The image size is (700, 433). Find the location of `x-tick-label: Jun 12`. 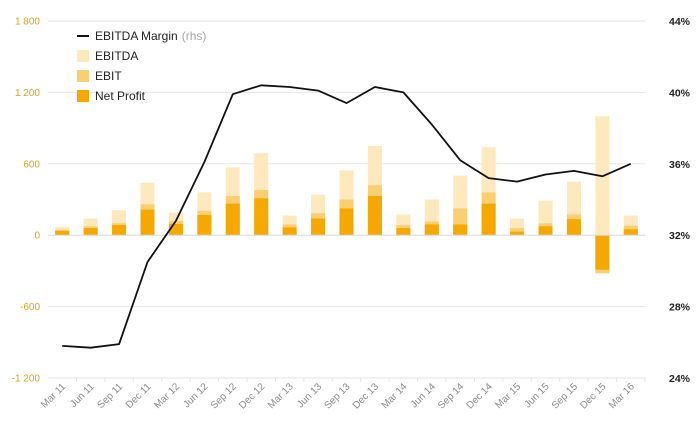

x-tick-label: Jun 12 is located at coordinates (195, 395).